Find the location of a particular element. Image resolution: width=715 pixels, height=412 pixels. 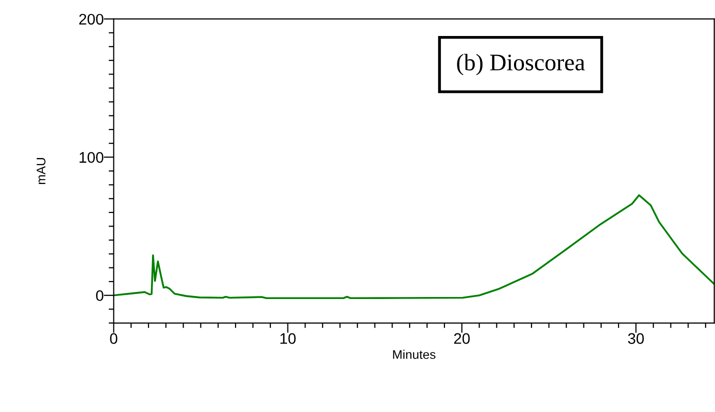

x-tick-label: 20 is located at coordinates (462, 338).